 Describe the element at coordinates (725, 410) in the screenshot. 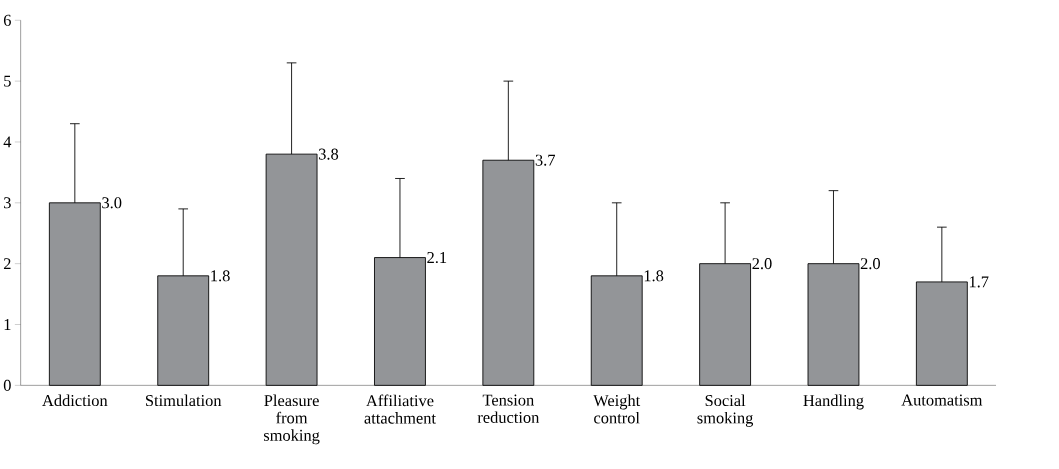

I see `x-tick-label: Social smoking` at that location.